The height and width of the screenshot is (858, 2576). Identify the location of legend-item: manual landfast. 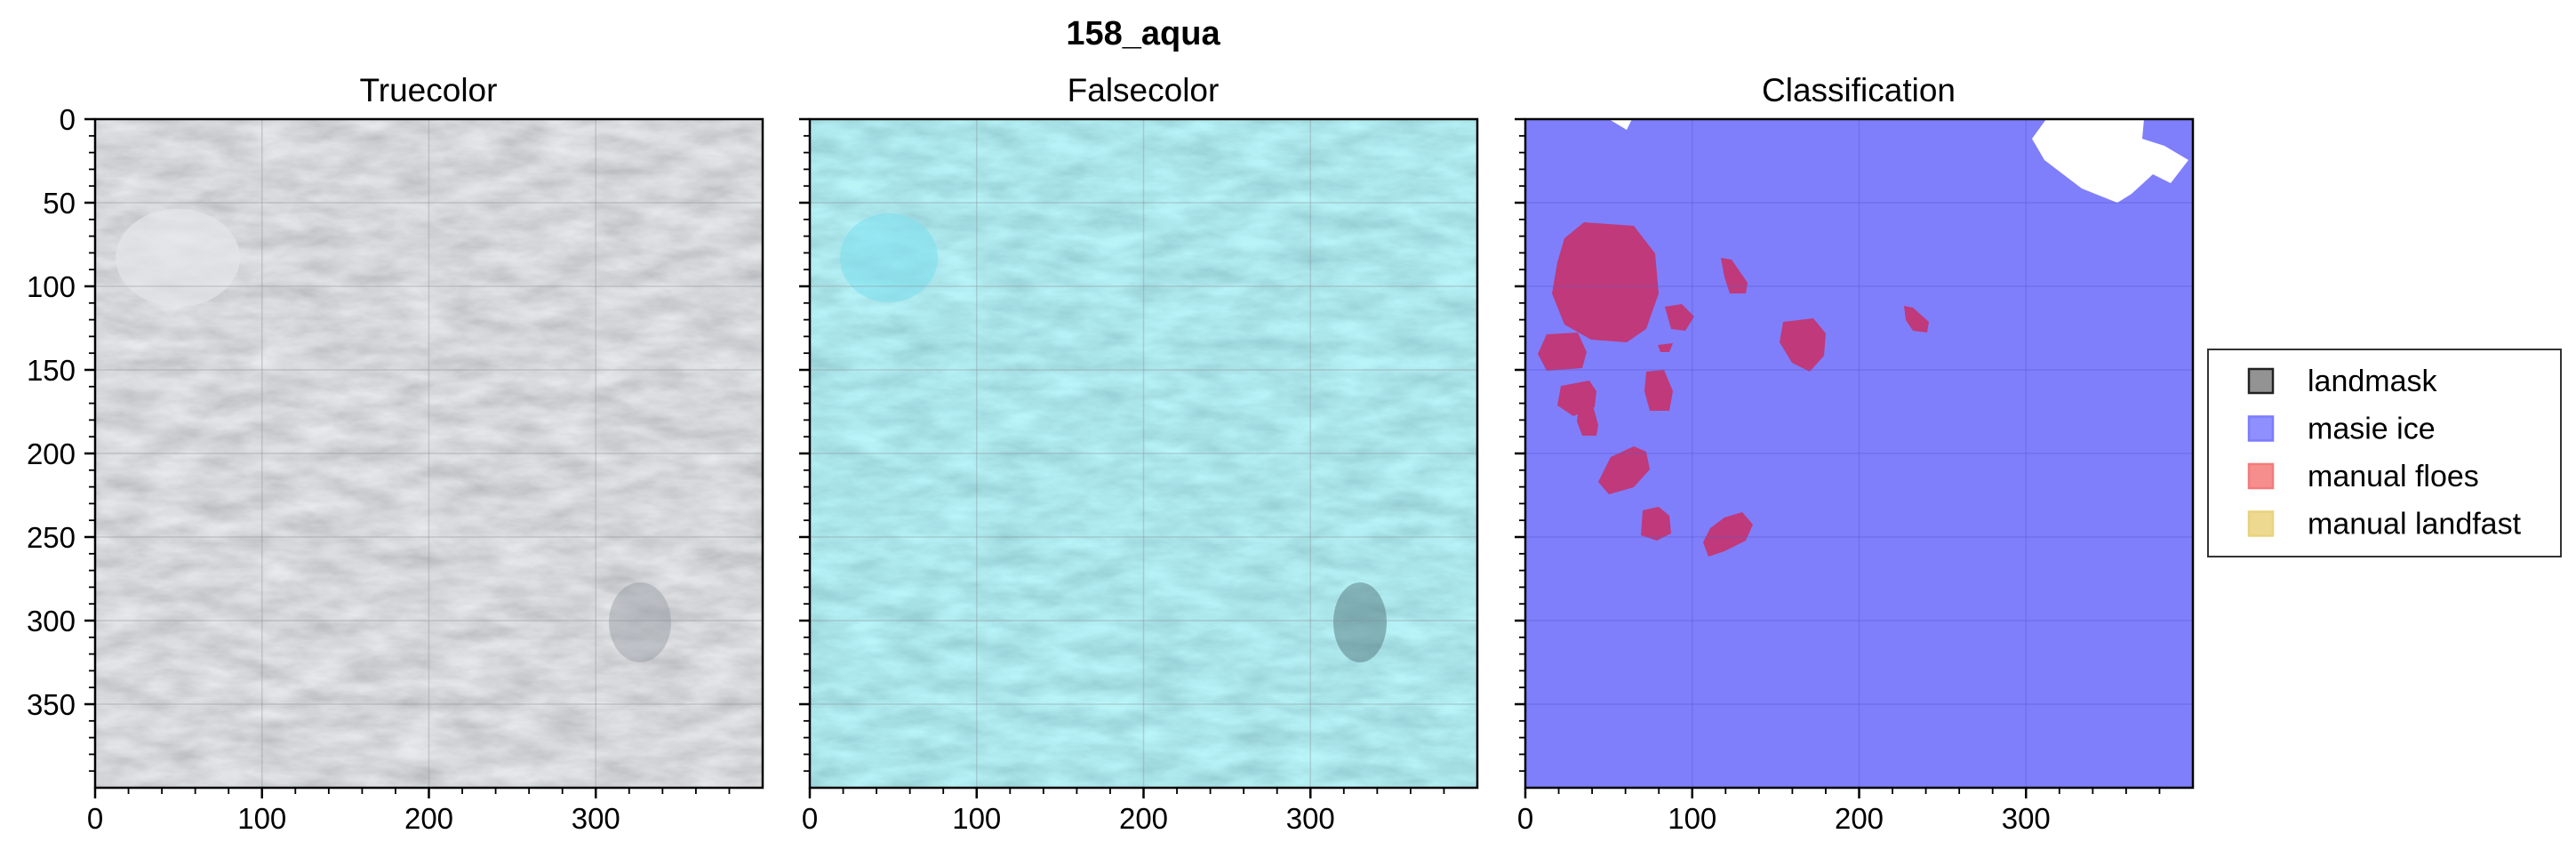
(2384, 524).